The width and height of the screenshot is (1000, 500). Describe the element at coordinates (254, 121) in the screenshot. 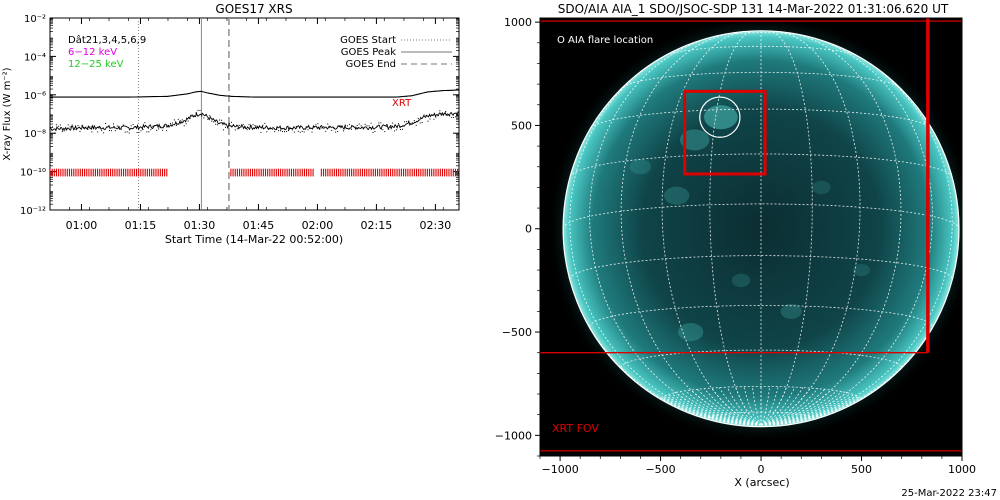

I see `goes-series-high` at that location.